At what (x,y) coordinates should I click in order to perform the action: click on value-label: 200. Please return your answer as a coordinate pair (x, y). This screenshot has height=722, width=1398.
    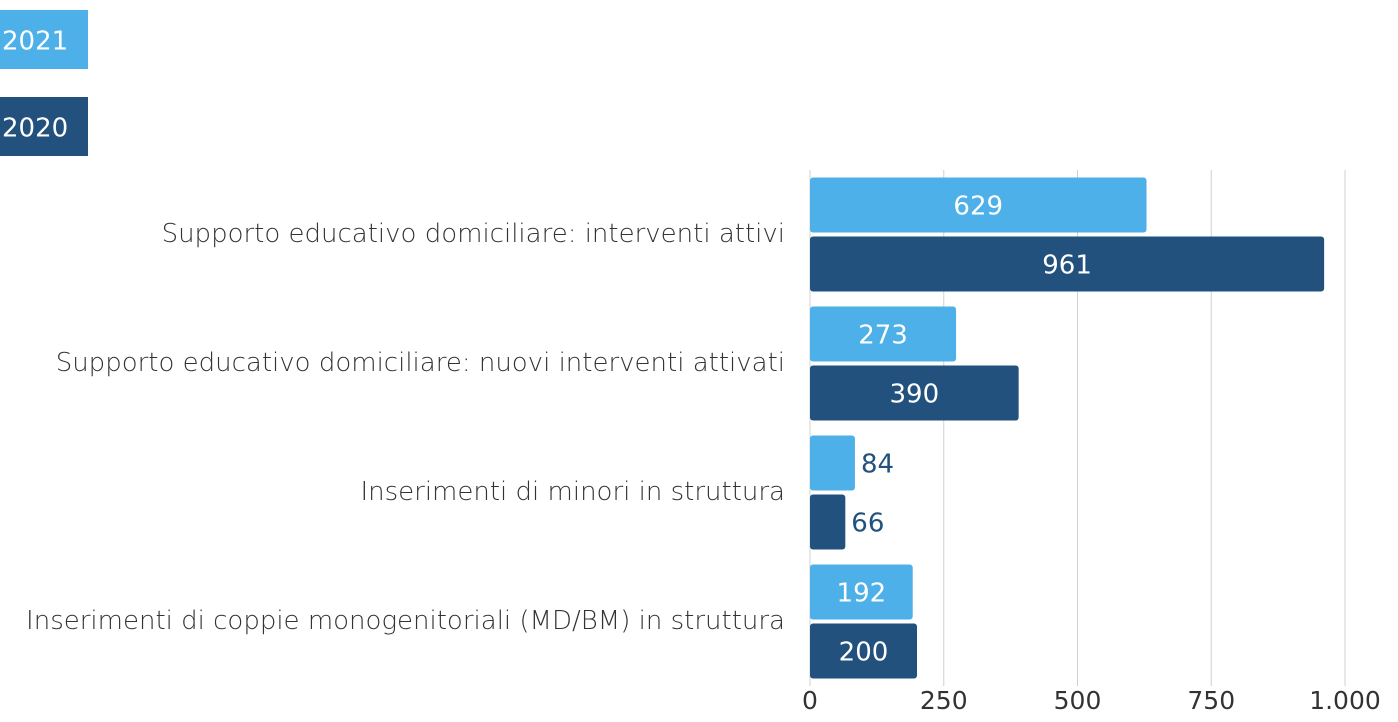
    Looking at the image, I should click on (864, 653).